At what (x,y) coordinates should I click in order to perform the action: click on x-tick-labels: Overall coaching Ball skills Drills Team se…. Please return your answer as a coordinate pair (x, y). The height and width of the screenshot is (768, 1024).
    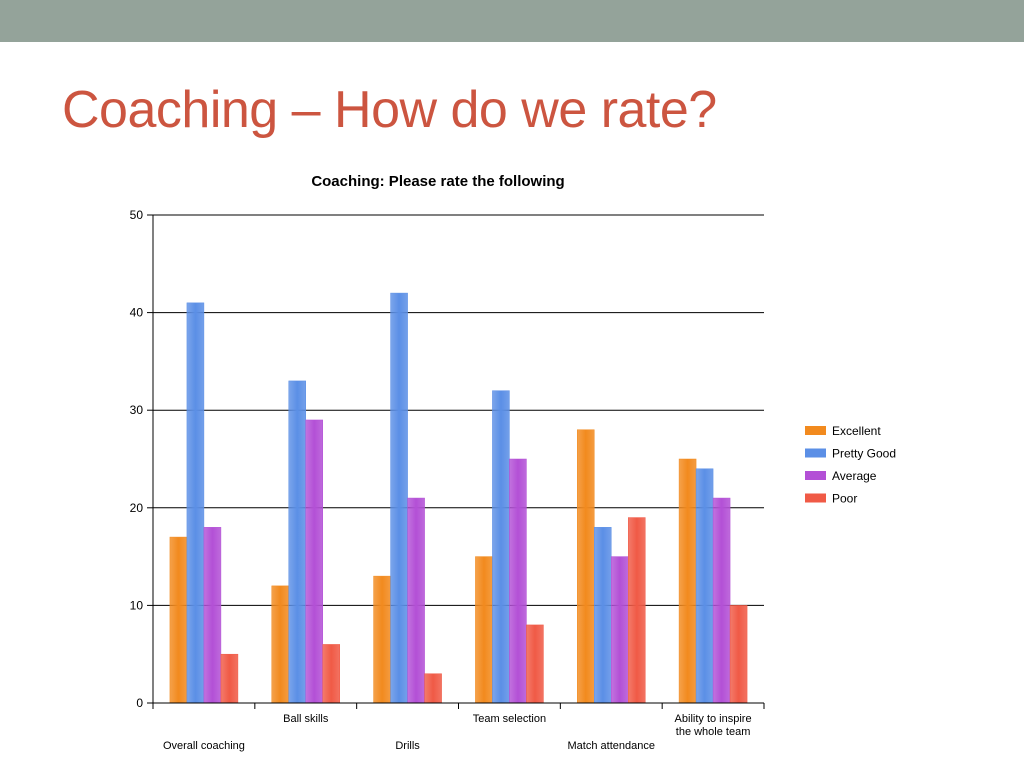
    Looking at the image, I should click on (457, 732).